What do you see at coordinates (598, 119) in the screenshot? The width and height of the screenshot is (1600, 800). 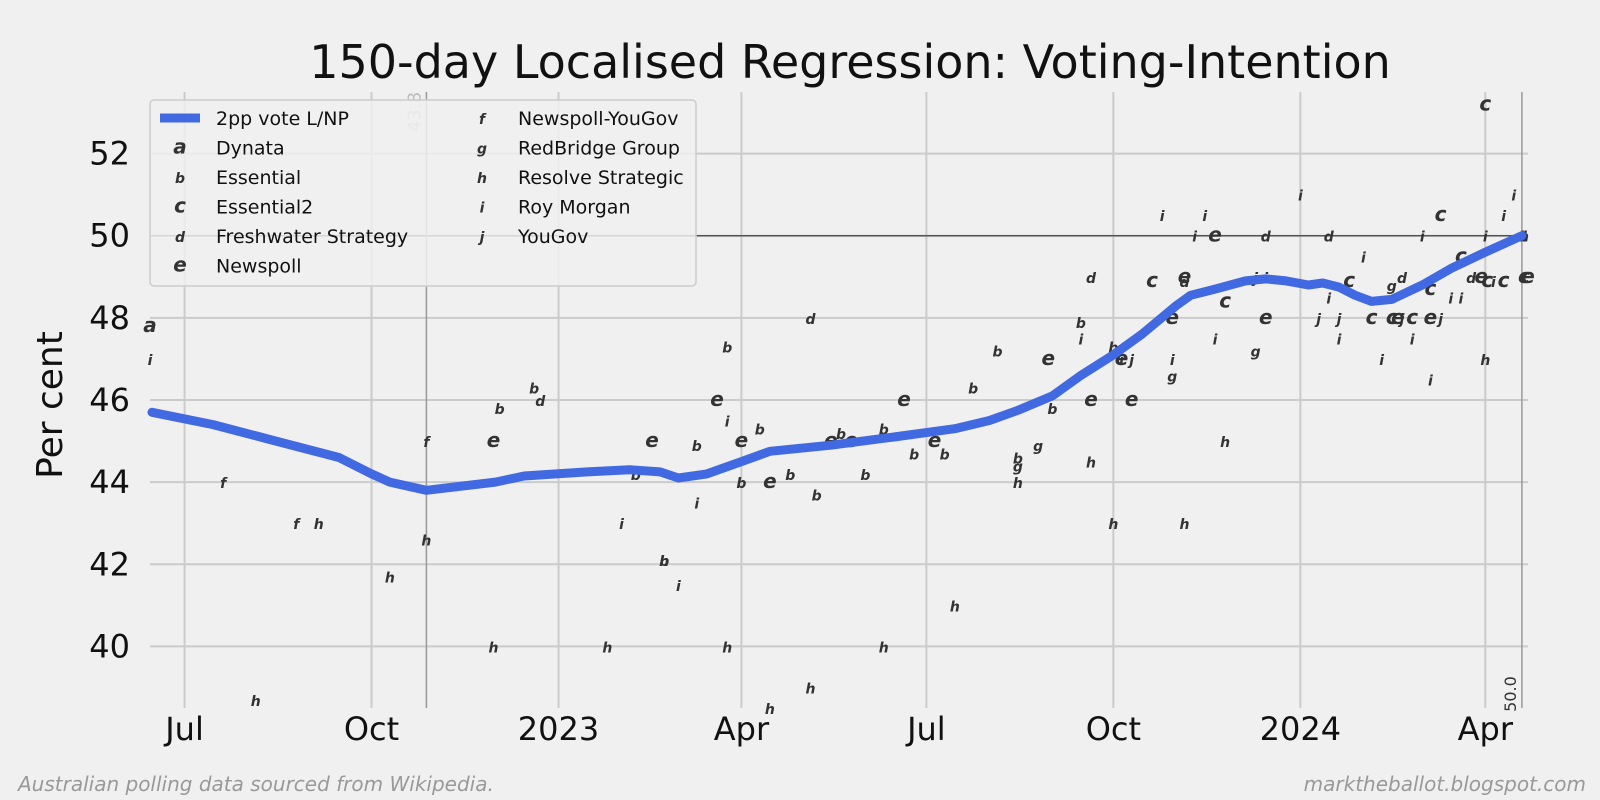 I see `legend-entry-label: Newspoll-YouGov` at bounding box center [598, 119].